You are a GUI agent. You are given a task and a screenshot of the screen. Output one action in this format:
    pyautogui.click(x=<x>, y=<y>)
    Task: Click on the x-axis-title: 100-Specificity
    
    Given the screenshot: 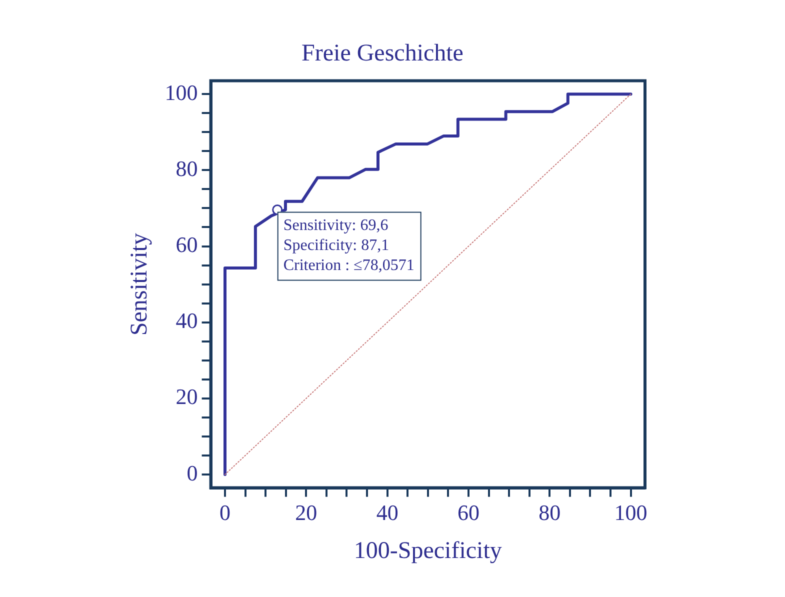 What is the action you would take?
    pyautogui.click(x=428, y=551)
    